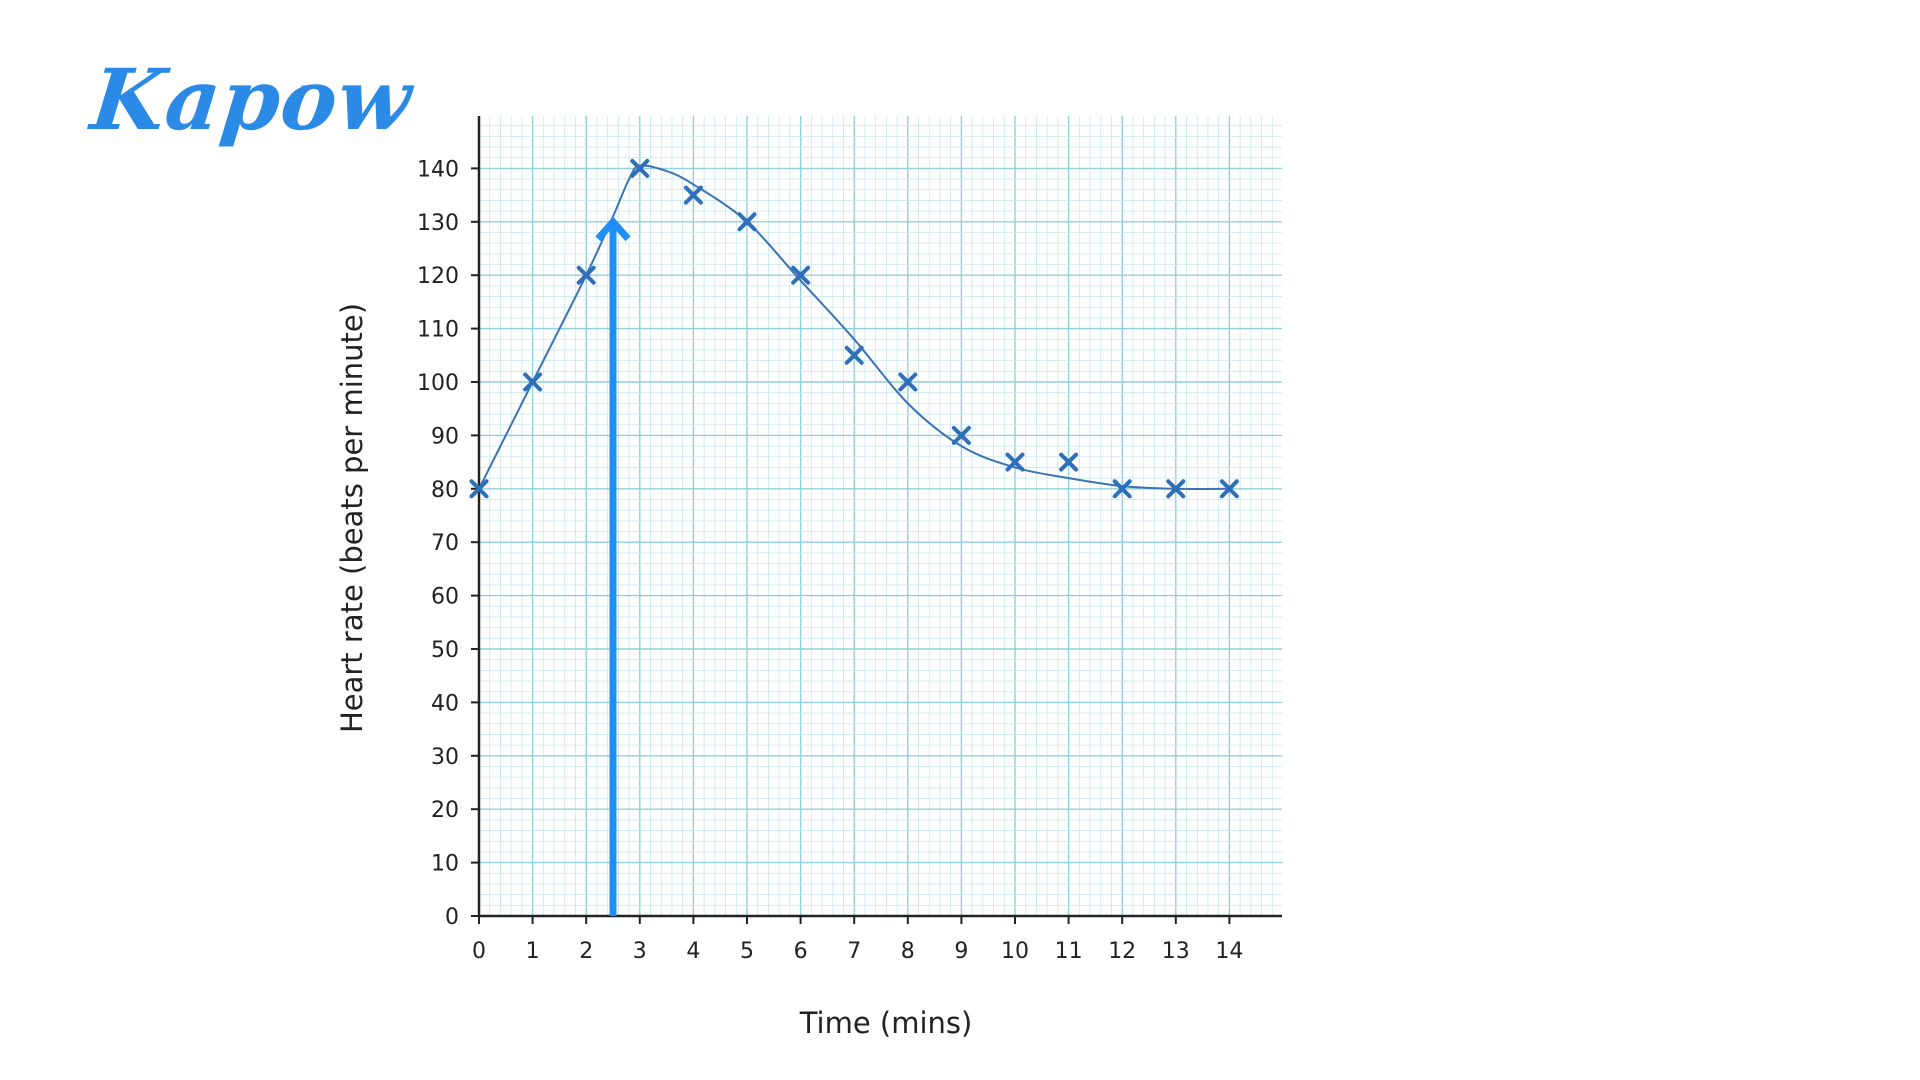 This screenshot has width=1920, height=1080. Describe the element at coordinates (747, 951) in the screenshot. I see `x-tick-label: 5` at that location.